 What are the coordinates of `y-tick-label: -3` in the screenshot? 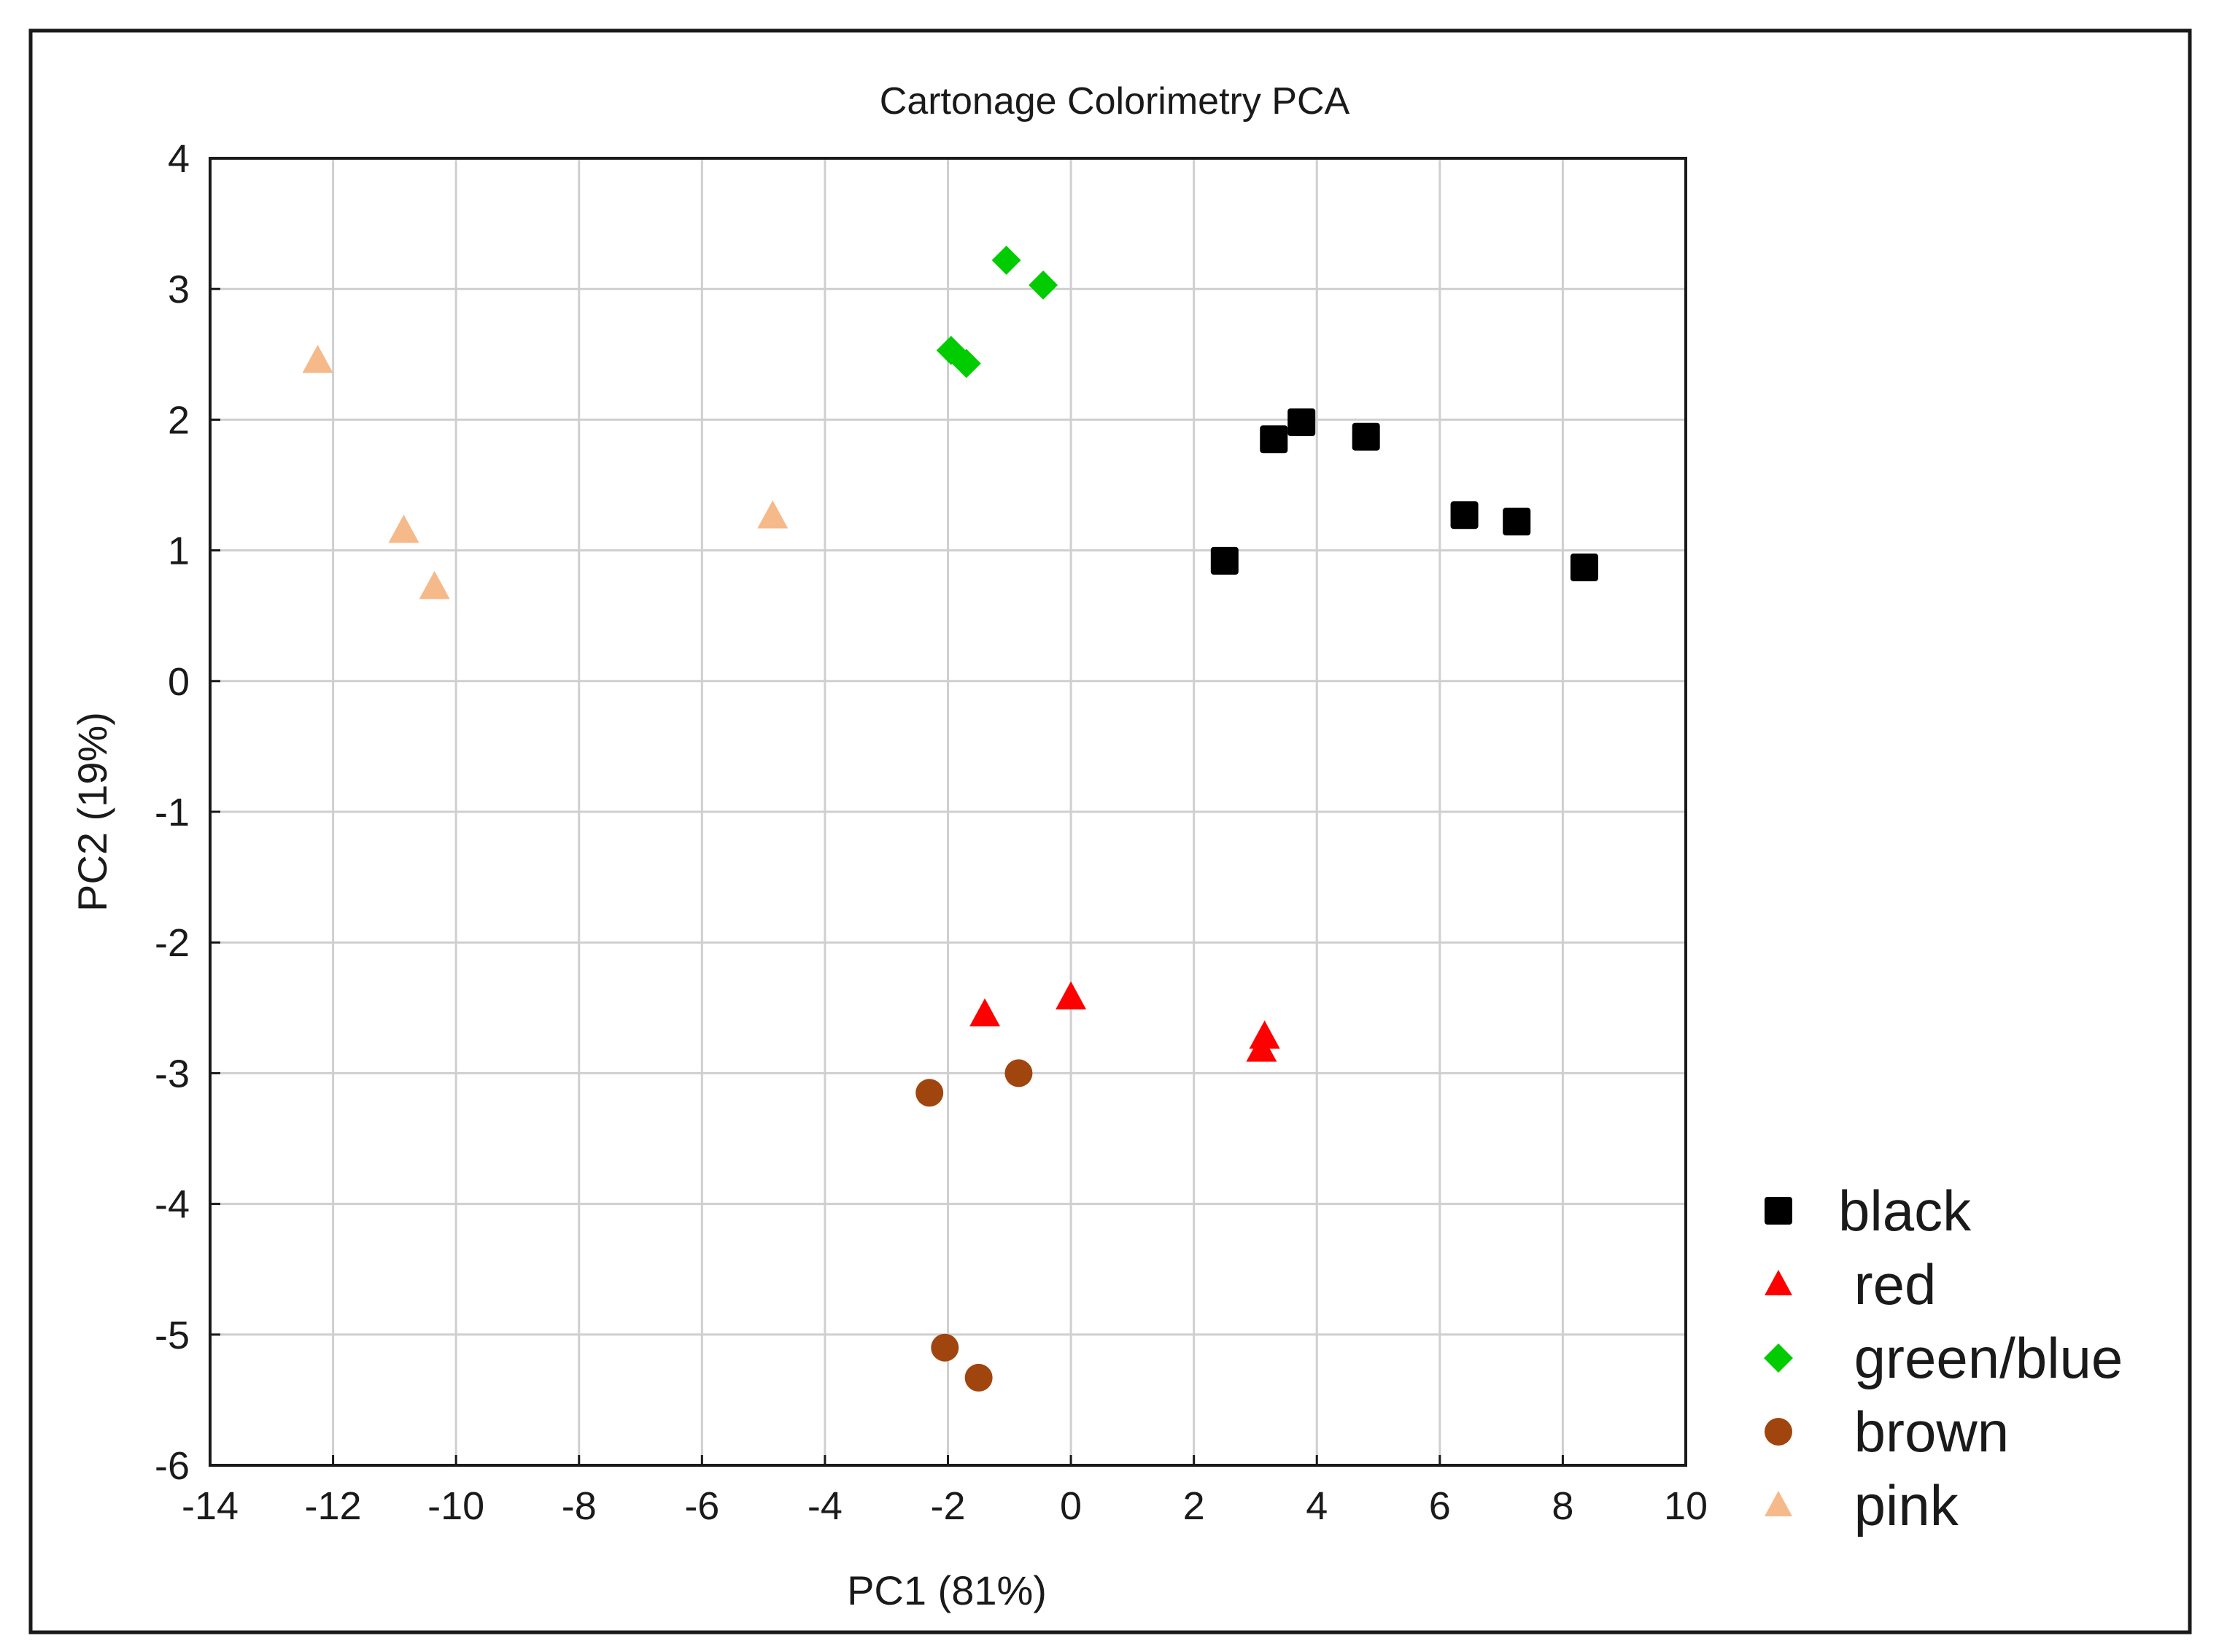 It's located at (172, 1073).